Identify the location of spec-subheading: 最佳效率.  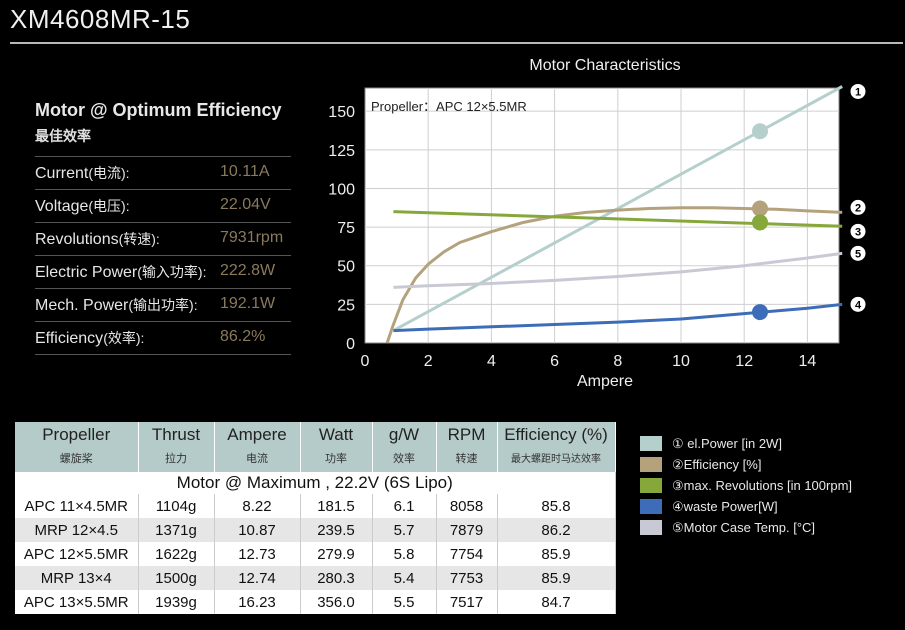
(63, 136).